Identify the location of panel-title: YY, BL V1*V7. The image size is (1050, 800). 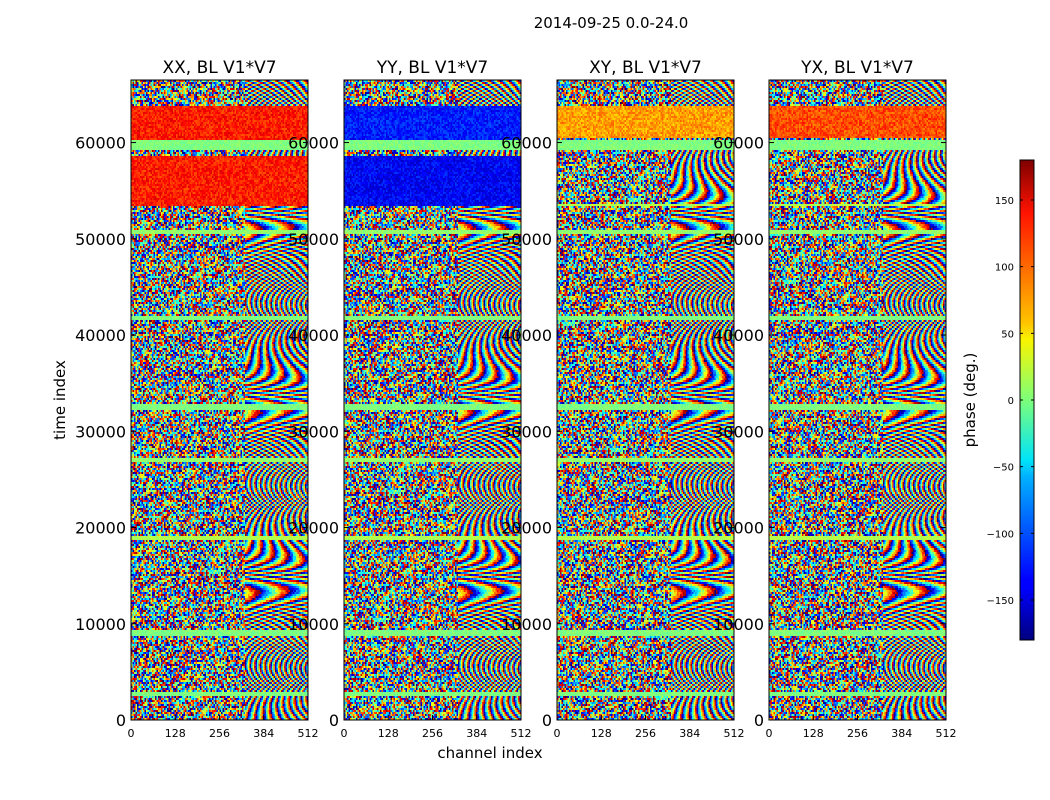
(432, 68).